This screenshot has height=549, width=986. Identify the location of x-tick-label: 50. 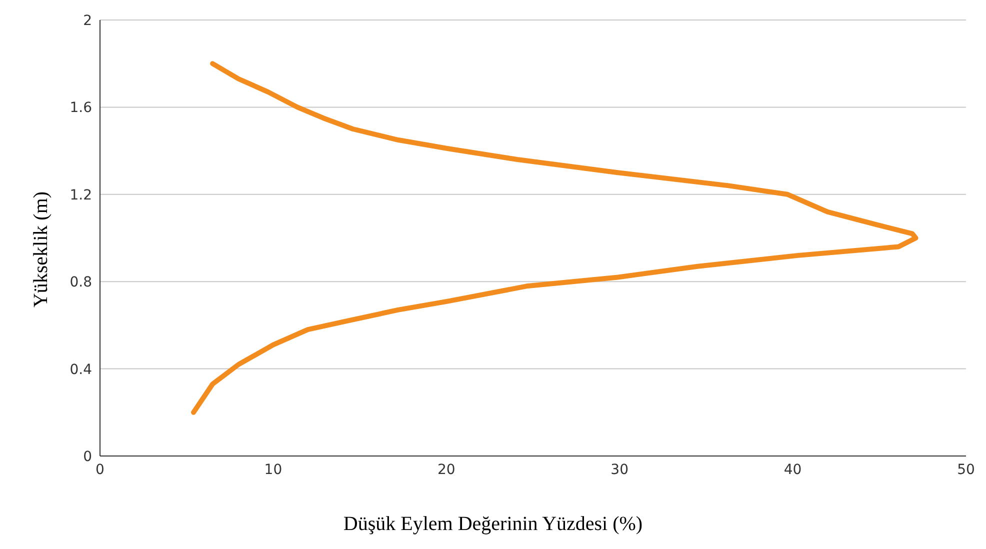
(966, 470).